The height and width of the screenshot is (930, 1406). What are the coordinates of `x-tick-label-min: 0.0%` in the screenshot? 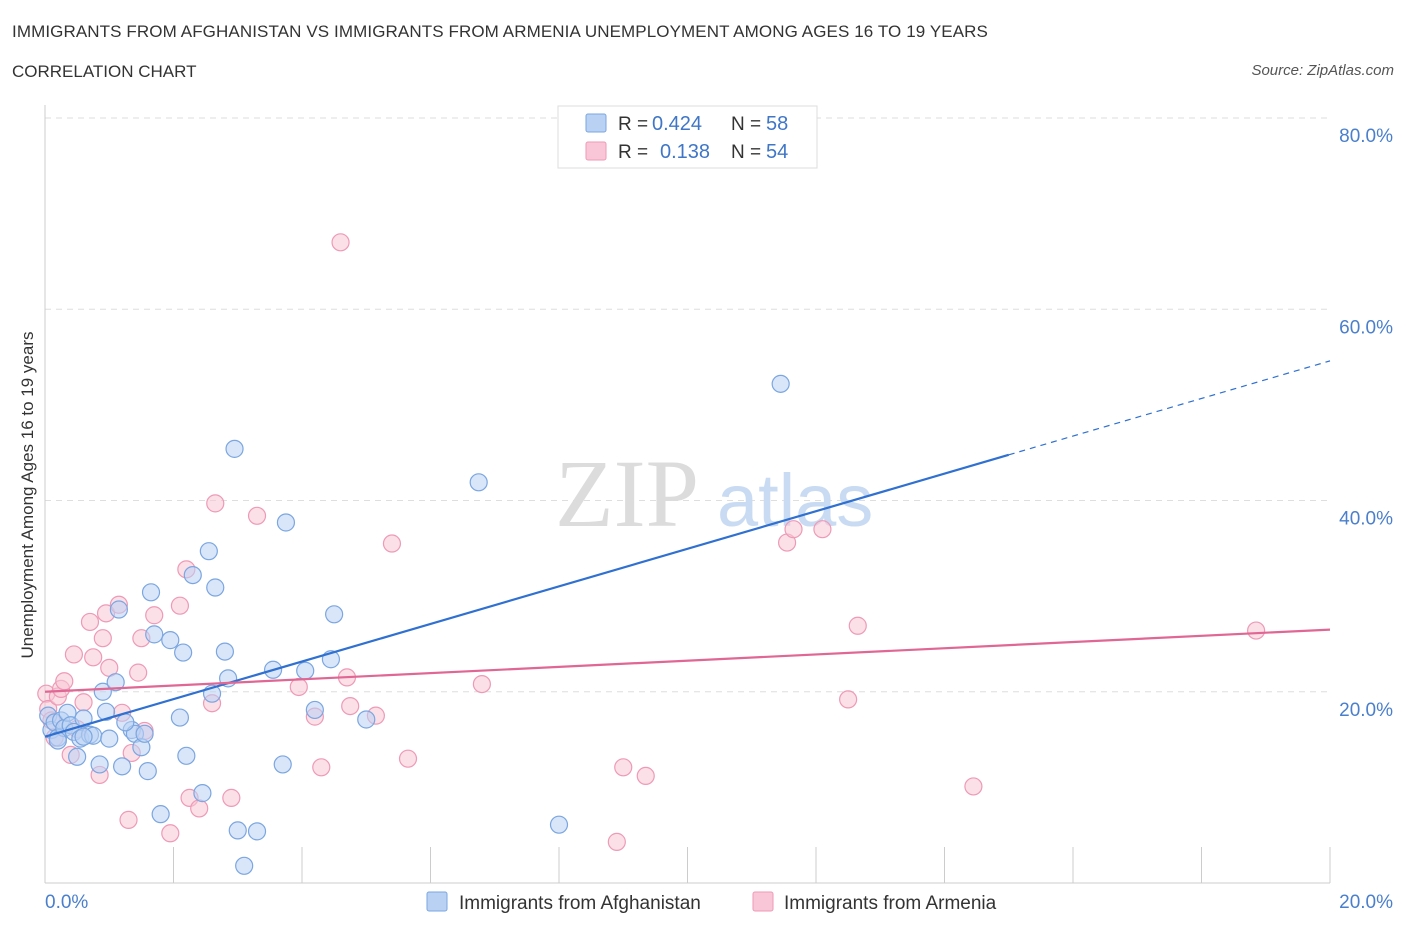 It's located at (66, 902).